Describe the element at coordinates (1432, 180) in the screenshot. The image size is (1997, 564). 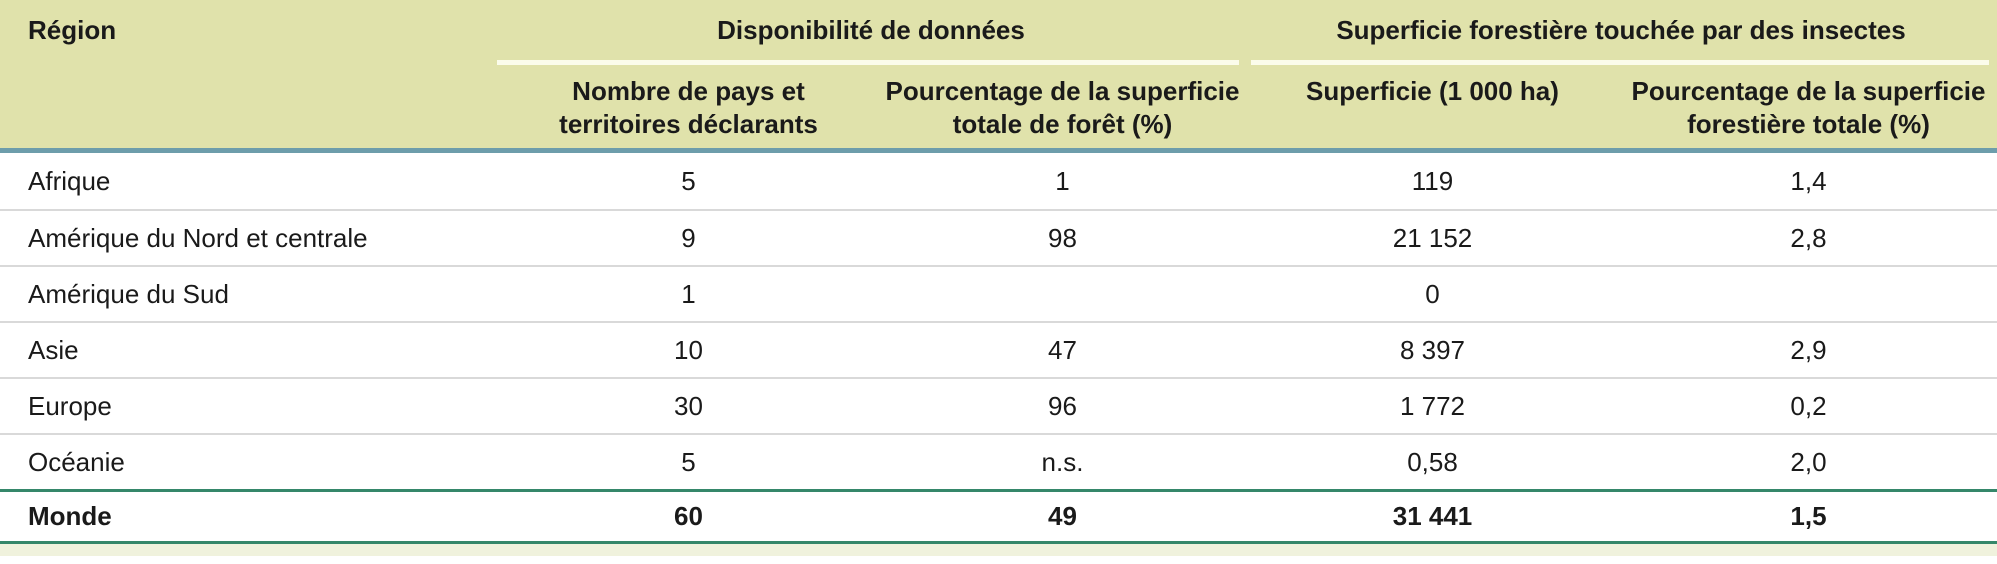
I see `value-cell: 119` at that location.